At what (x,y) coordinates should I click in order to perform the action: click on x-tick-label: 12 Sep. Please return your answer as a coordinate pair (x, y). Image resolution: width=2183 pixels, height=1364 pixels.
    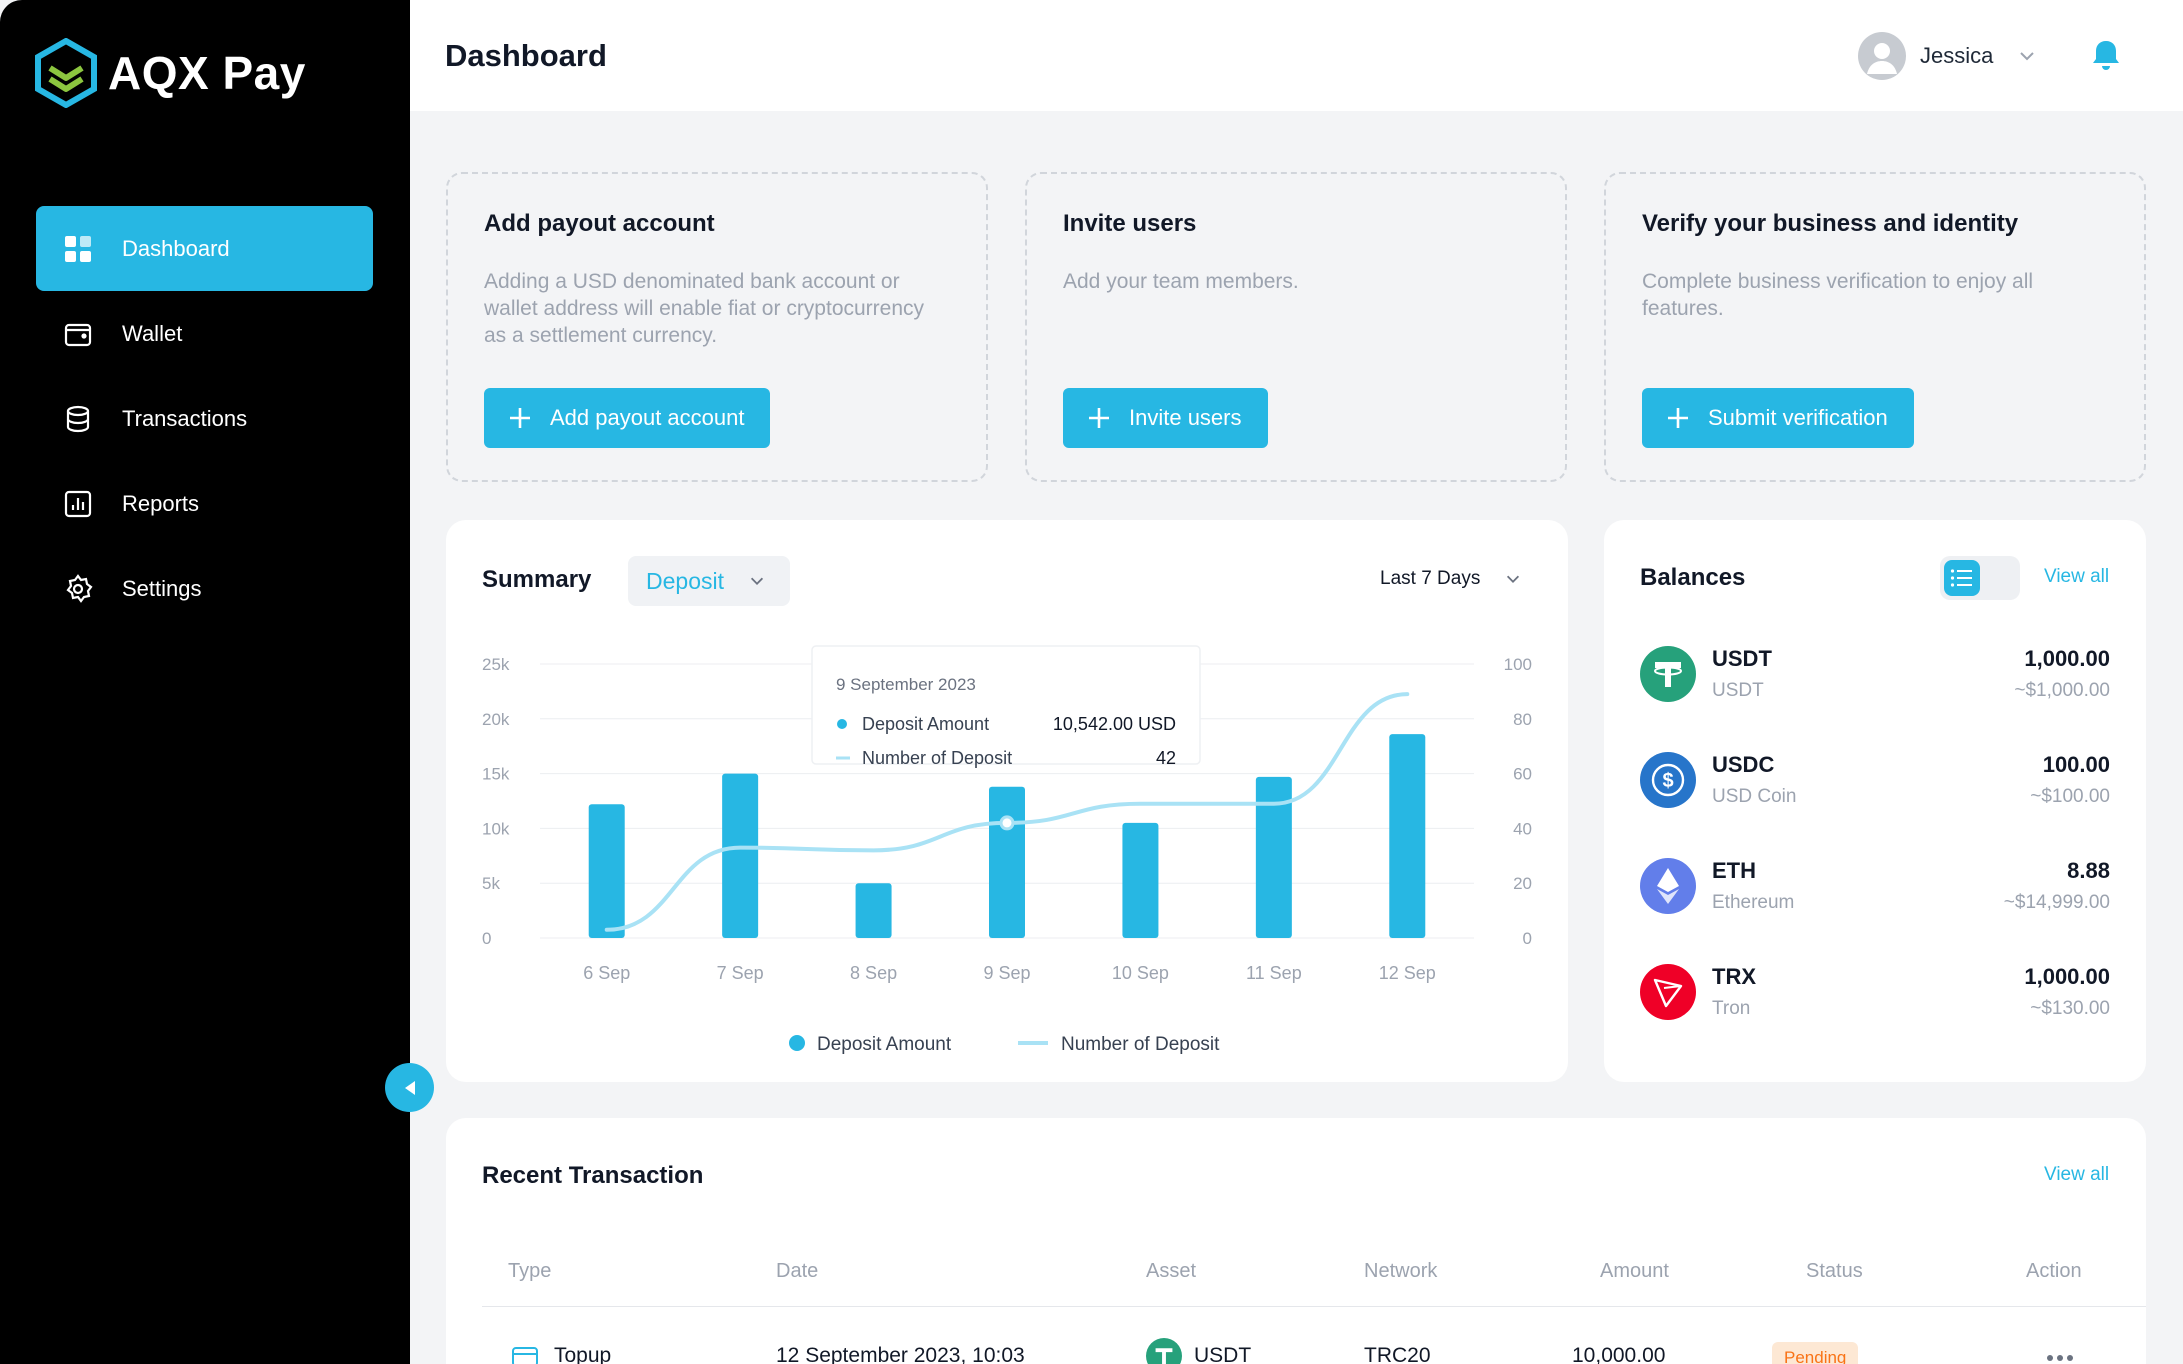
    Looking at the image, I should click on (1407, 973).